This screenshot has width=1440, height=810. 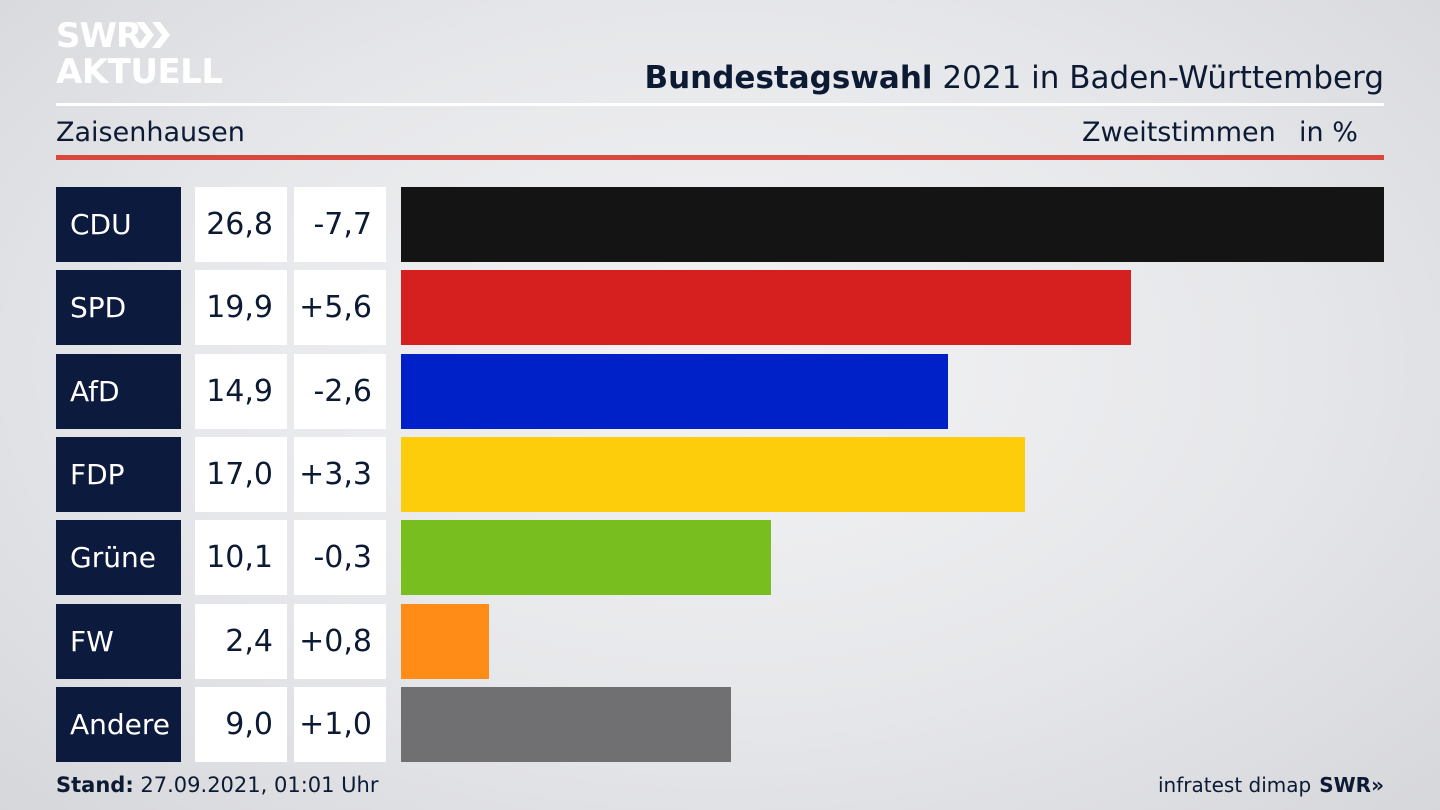 What do you see at coordinates (241, 474) in the screenshot?
I see `vote-share-value: 17,0` at bounding box center [241, 474].